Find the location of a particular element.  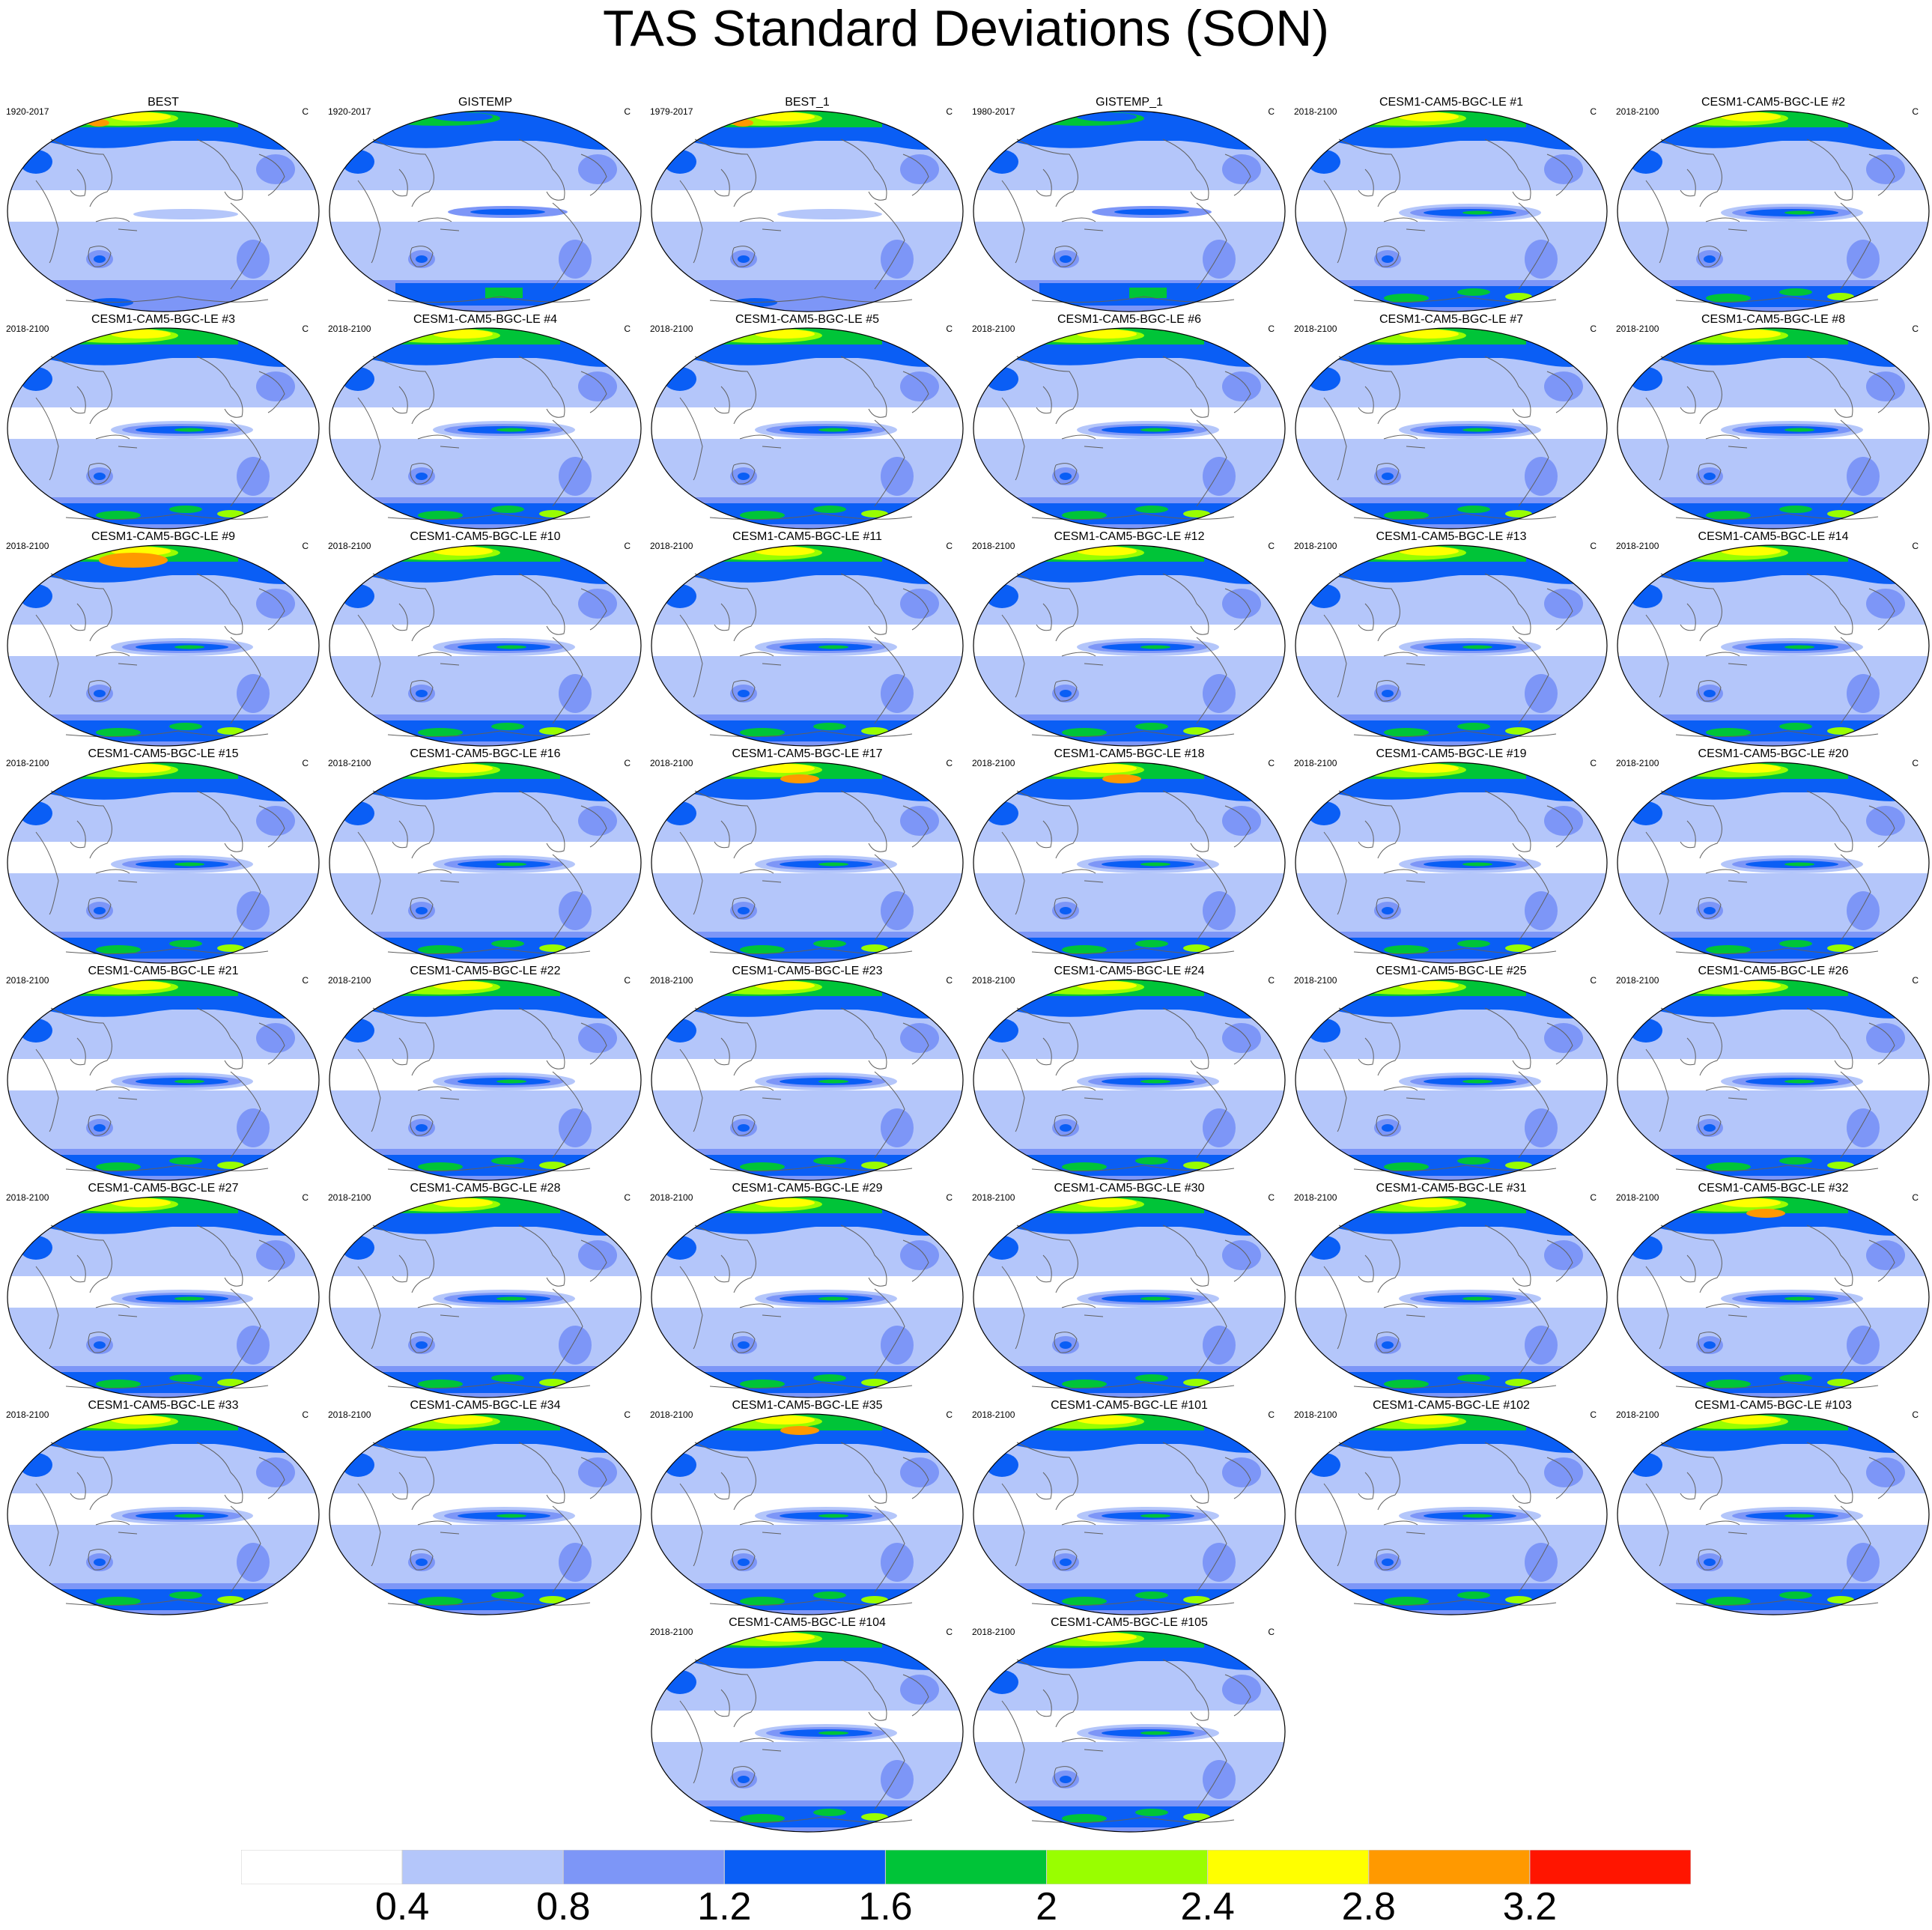

panel-title: CESM1-CAM5-BGC-LE #9 is located at coordinates (163, 536).